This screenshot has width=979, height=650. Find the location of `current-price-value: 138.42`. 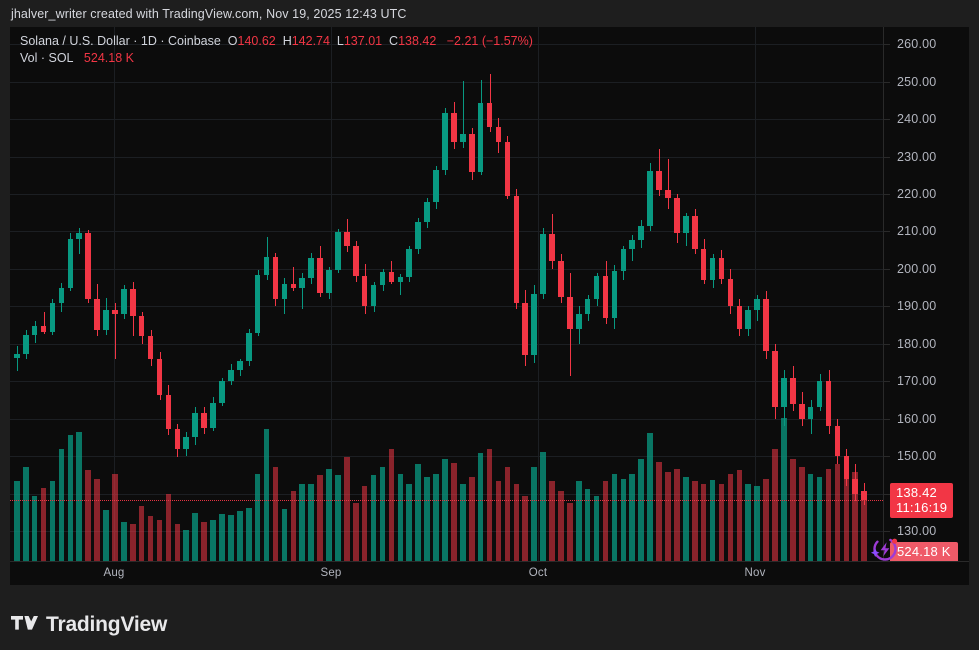

current-price-value: 138.42 is located at coordinates (916, 492).